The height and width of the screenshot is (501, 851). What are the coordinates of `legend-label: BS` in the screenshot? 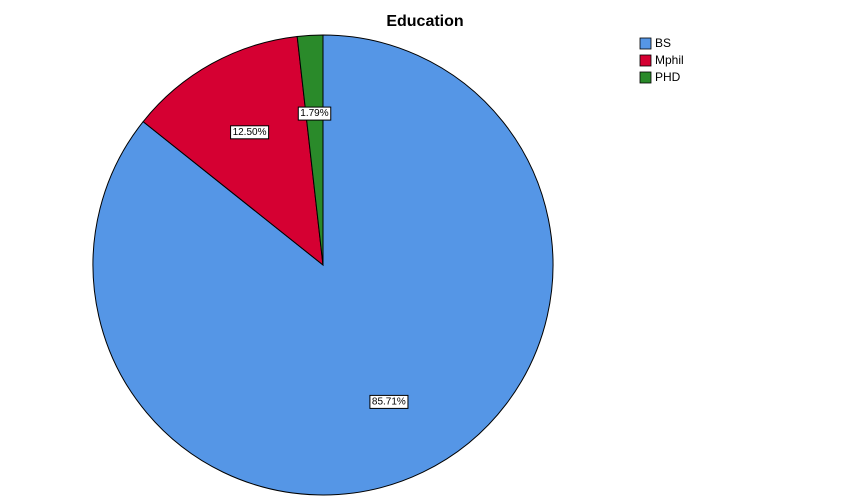 It's located at (663, 43).